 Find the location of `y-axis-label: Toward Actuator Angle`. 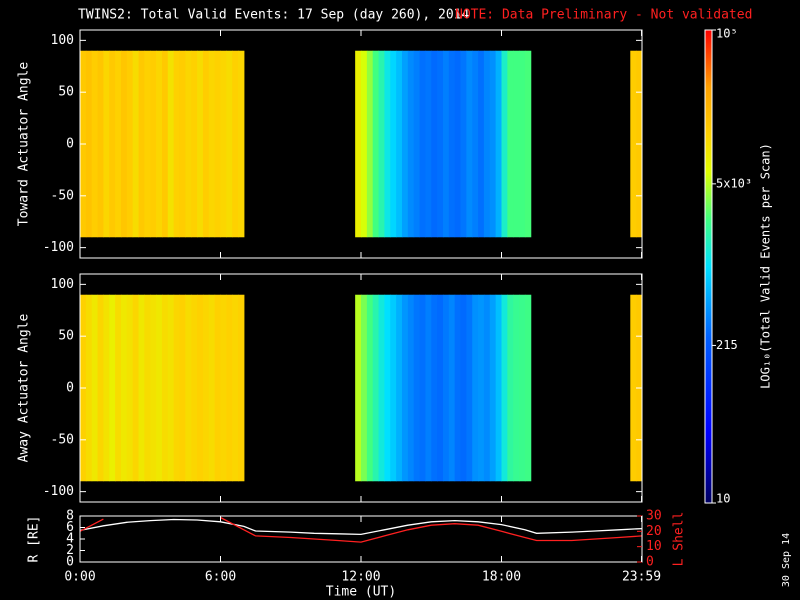

y-axis-label: Toward Actuator Angle is located at coordinates (24, 144).